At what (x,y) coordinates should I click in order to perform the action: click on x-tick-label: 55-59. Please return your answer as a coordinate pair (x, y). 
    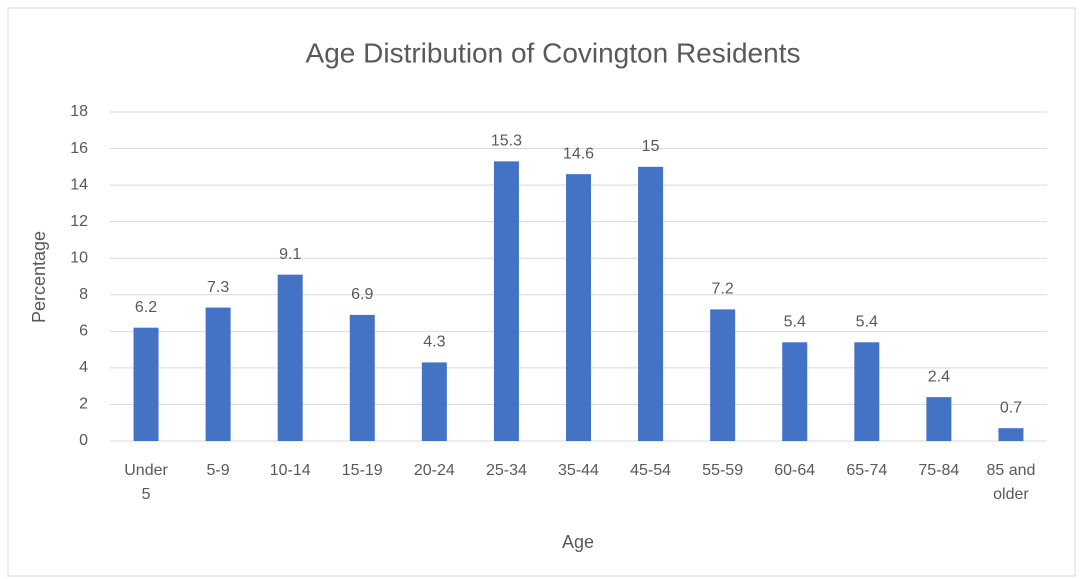
    Looking at the image, I should click on (723, 470).